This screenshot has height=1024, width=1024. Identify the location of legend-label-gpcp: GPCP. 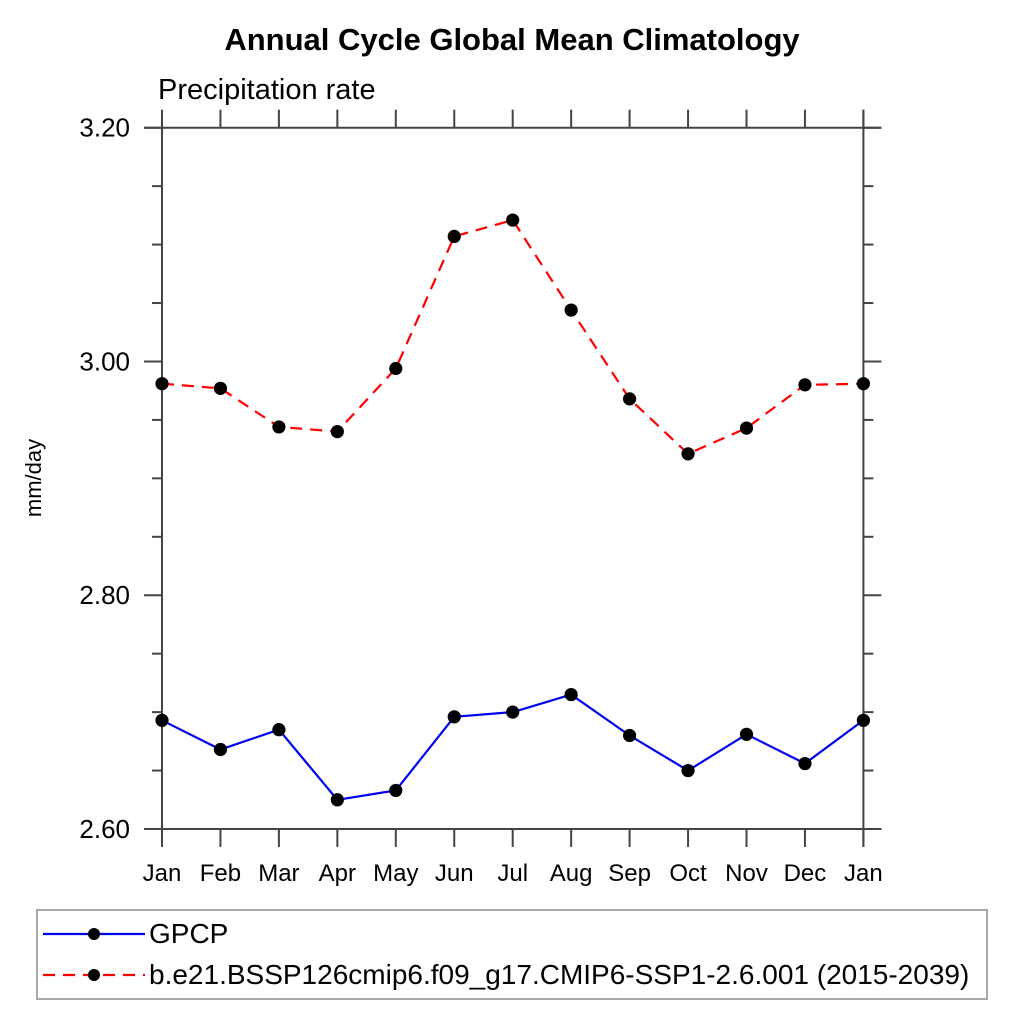
(189, 933).